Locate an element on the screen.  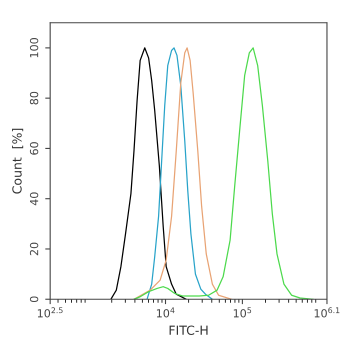
x-axis-title: FITC-H is located at coordinates (189, 330).